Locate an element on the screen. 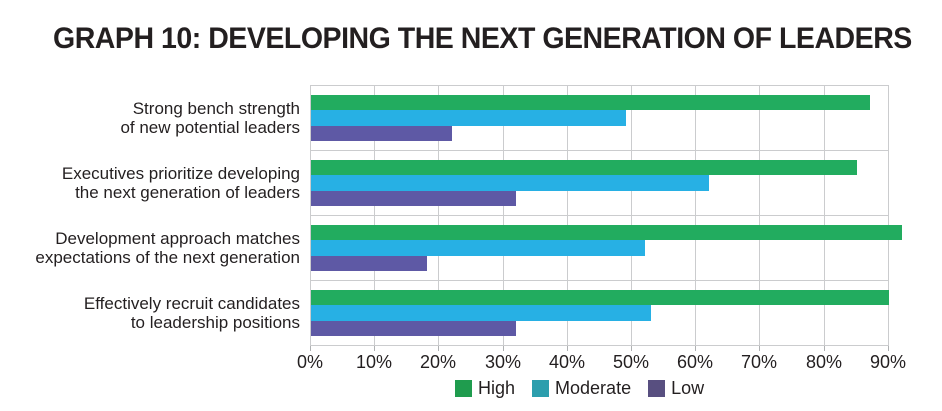  x-axis-tick-label: 80% is located at coordinates (824, 362).